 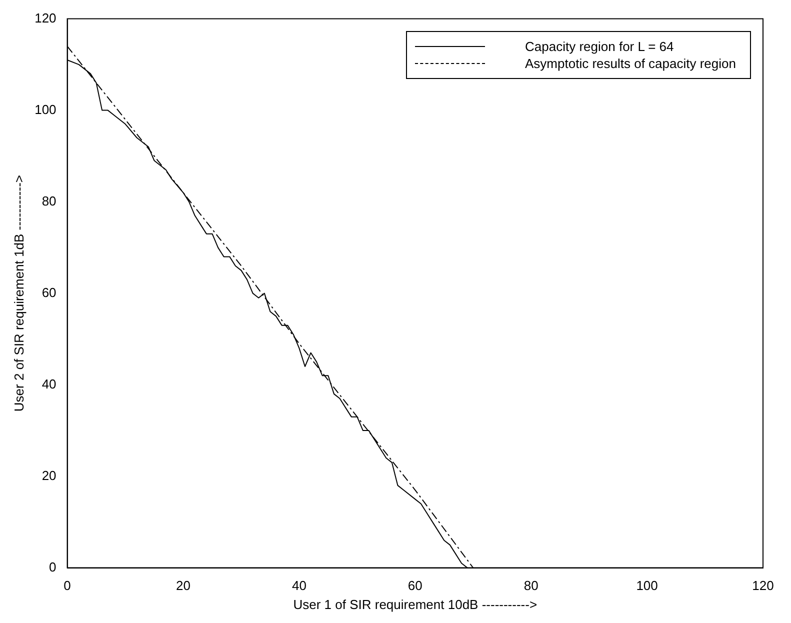 I want to click on y-tick-label: 40, so click(x=49, y=384).